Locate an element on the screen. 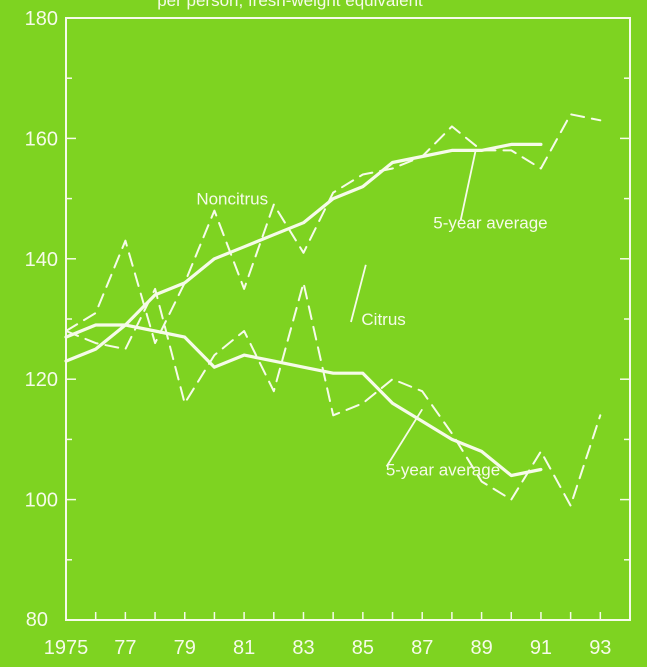 The width and height of the screenshot is (647, 667). x-tick-label: 89 is located at coordinates (481, 648).